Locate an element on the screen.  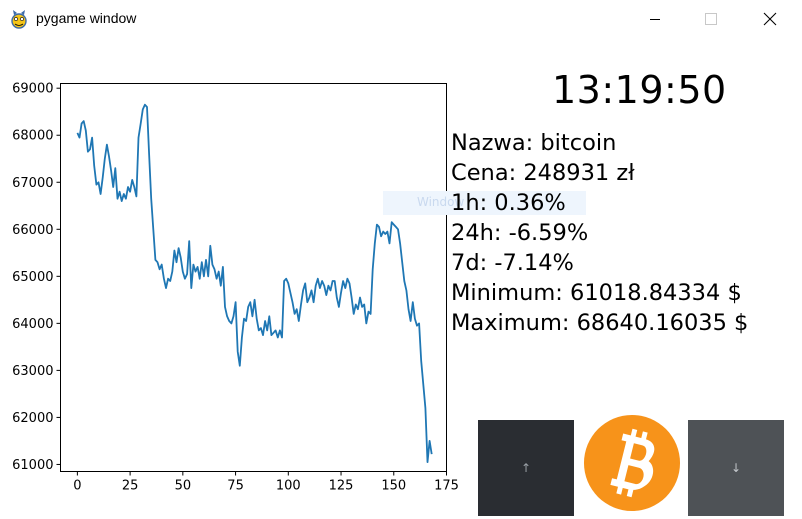
previous-coin-button: ↑ is located at coordinates (526, 468).